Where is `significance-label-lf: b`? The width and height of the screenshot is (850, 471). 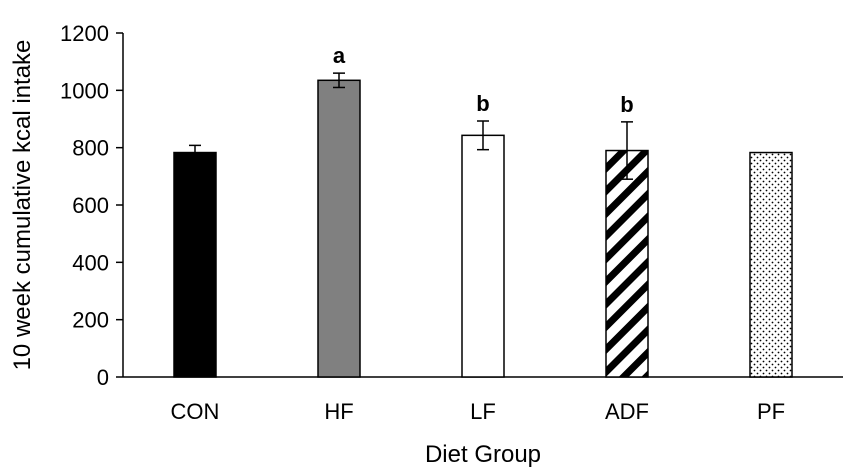 significance-label-lf: b is located at coordinates (482, 103).